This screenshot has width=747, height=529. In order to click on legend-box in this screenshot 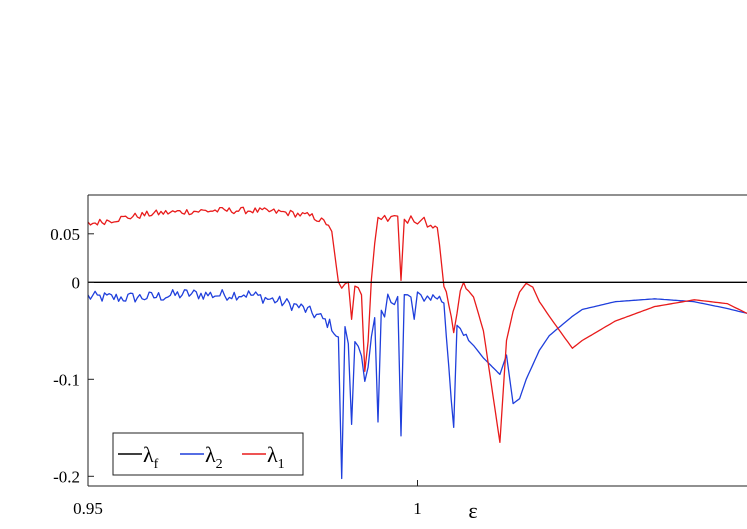, I will do `click(208, 454)`.